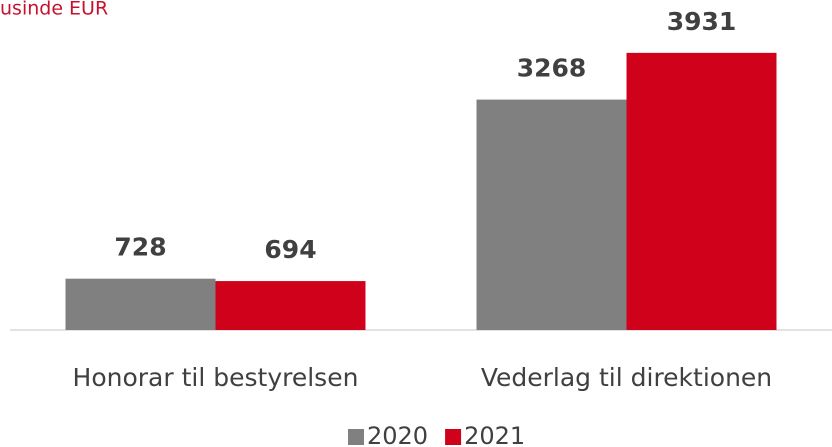 The width and height of the screenshot is (832, 447). I want to click on x-tick-label: Honorar til bestyrelsen, so click(216, 377).